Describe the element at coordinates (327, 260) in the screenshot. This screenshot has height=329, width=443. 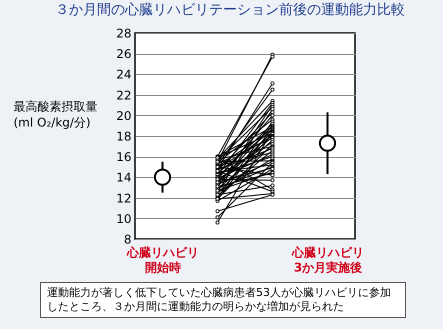
I see `x-tick-label: 心臓リハビリ3か月実施後` at that location.